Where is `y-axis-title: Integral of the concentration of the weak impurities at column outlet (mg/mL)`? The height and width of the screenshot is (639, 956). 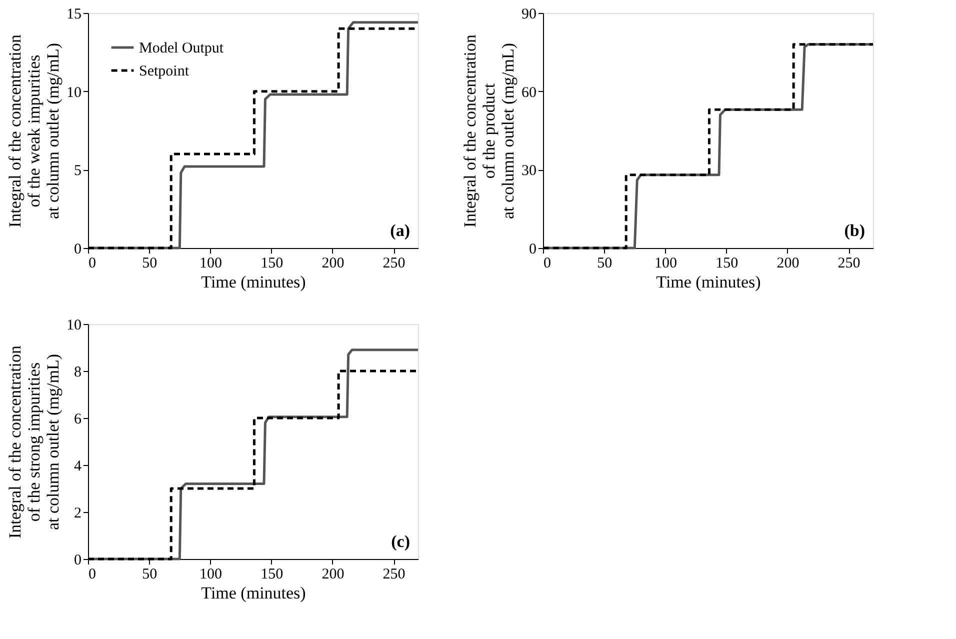
y-axis-title: Integral of the concentration of the weak impurities at column outlet (mg/mL) is located at coordinates (34, 131).